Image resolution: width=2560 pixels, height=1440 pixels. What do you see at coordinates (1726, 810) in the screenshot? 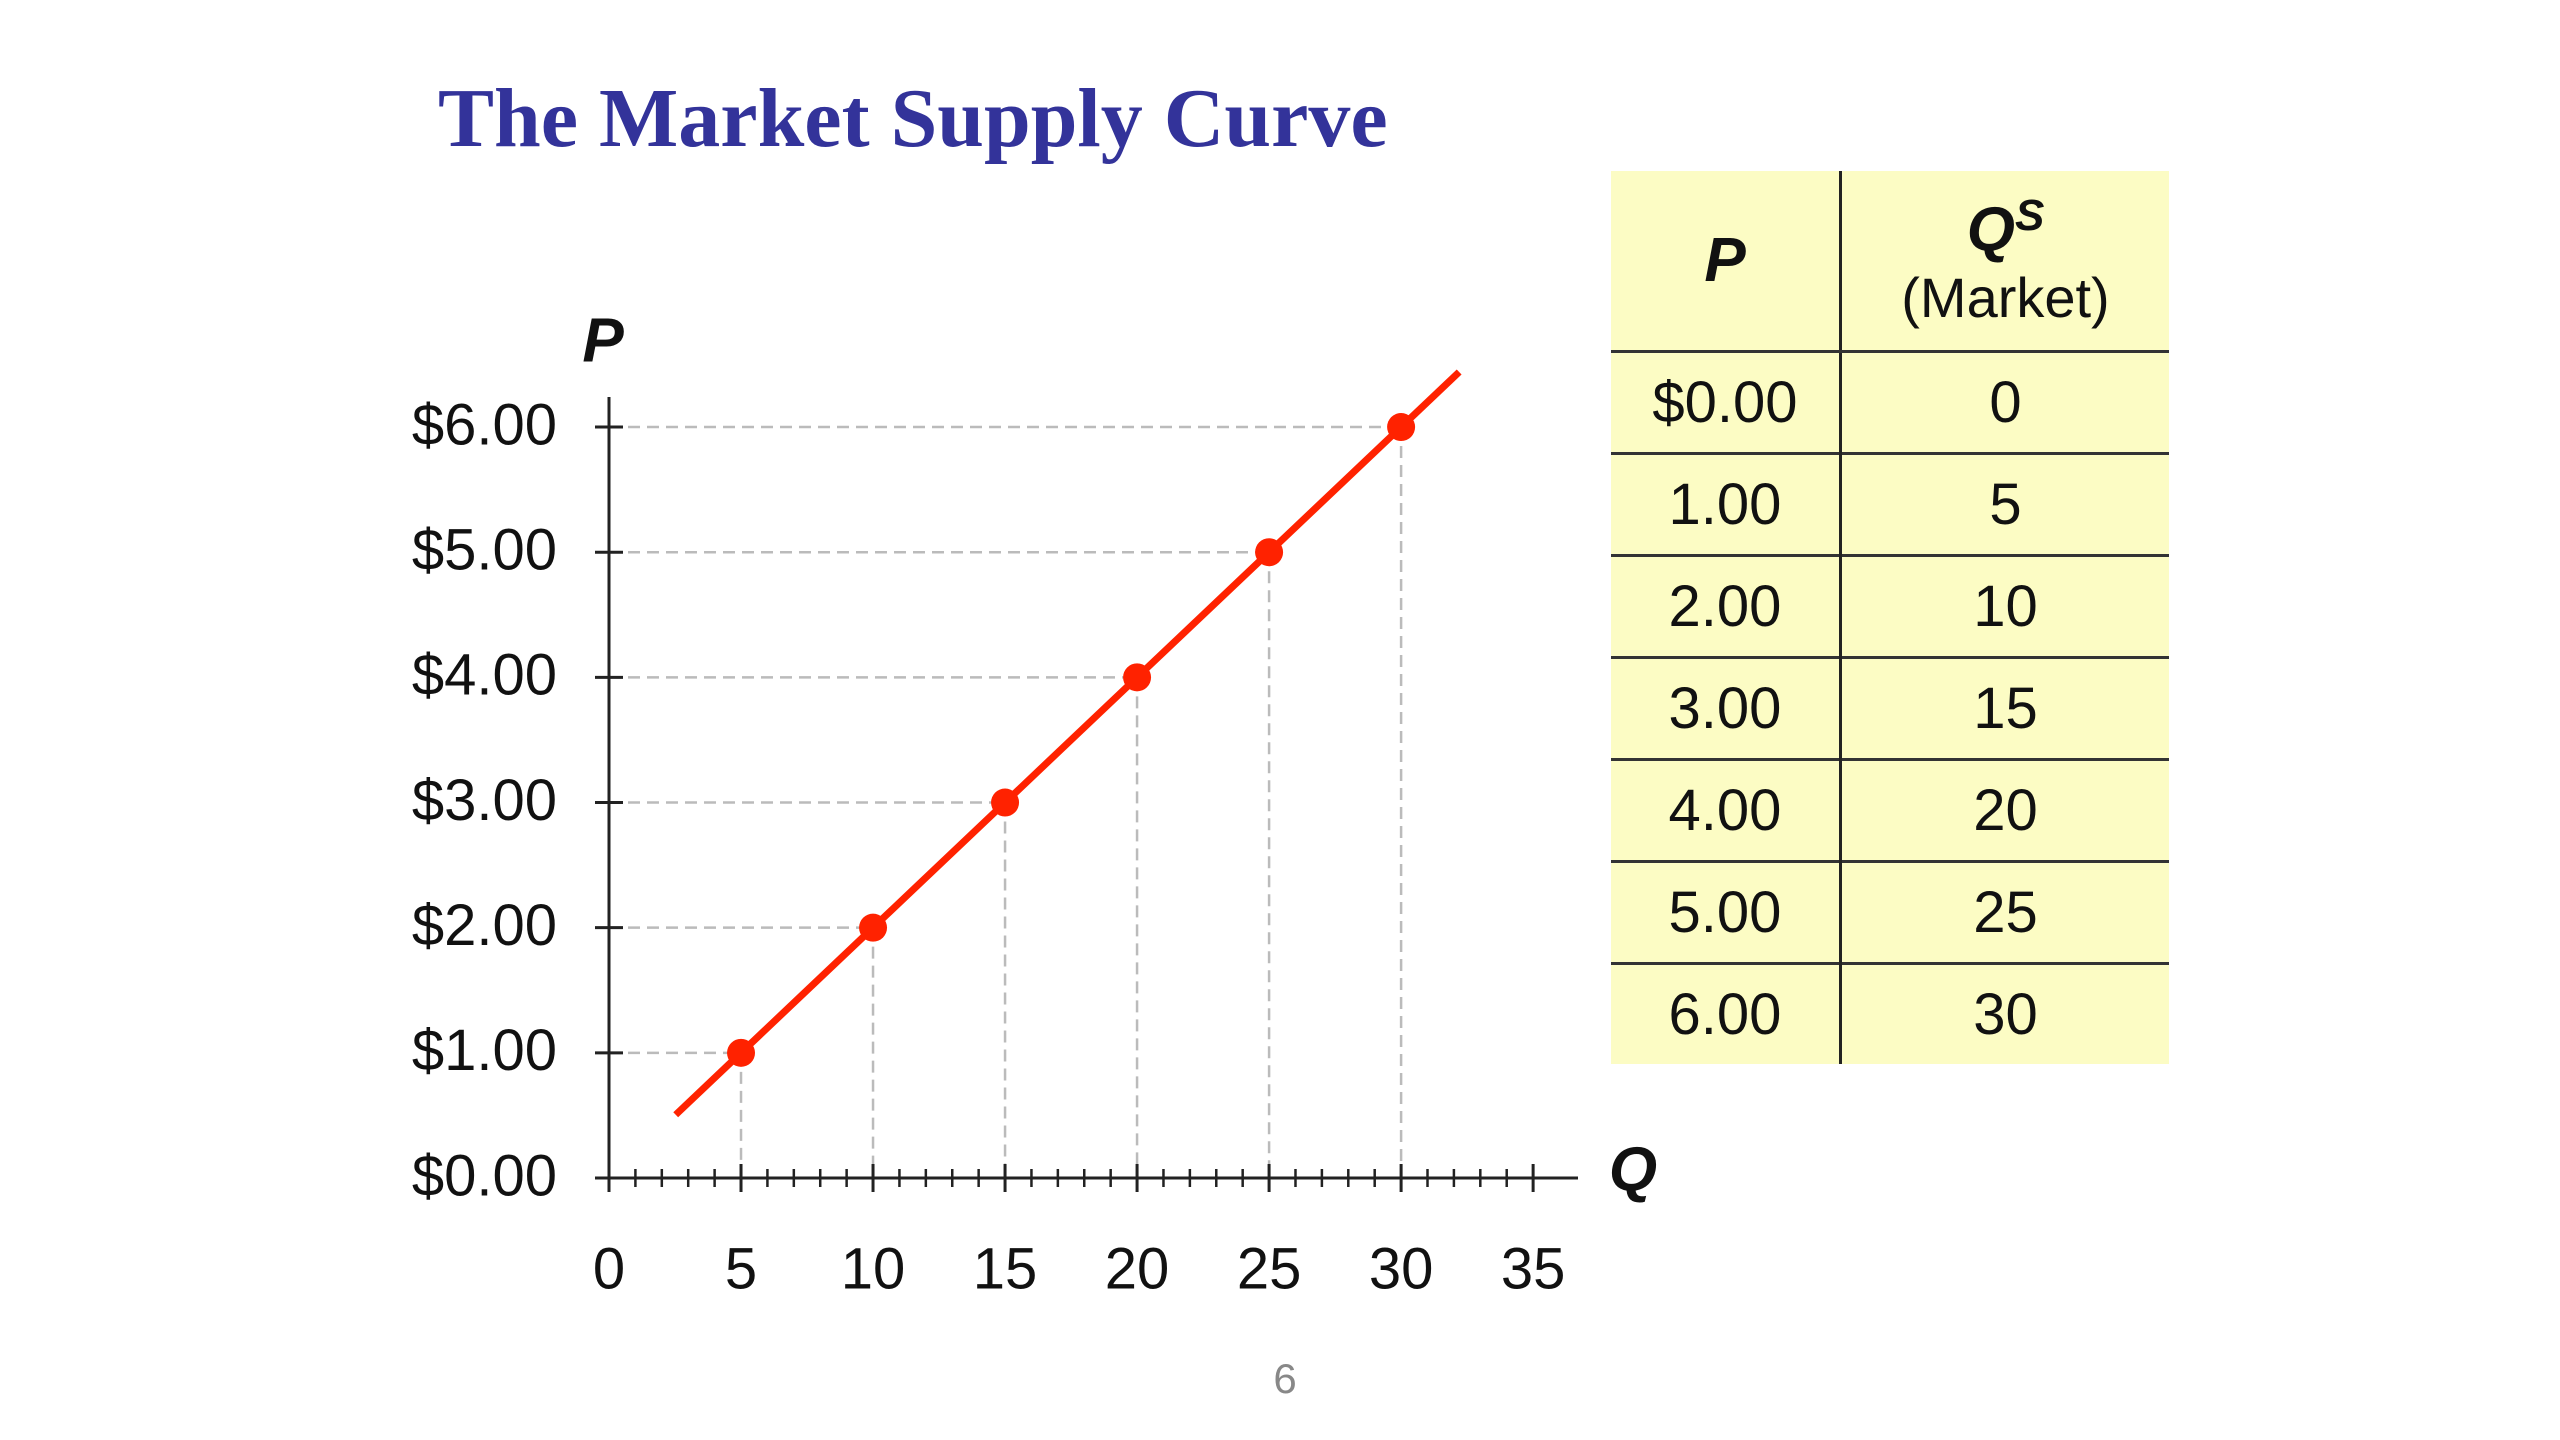
I see `table-cell: 4.00` at bounding box center [1726, 810].